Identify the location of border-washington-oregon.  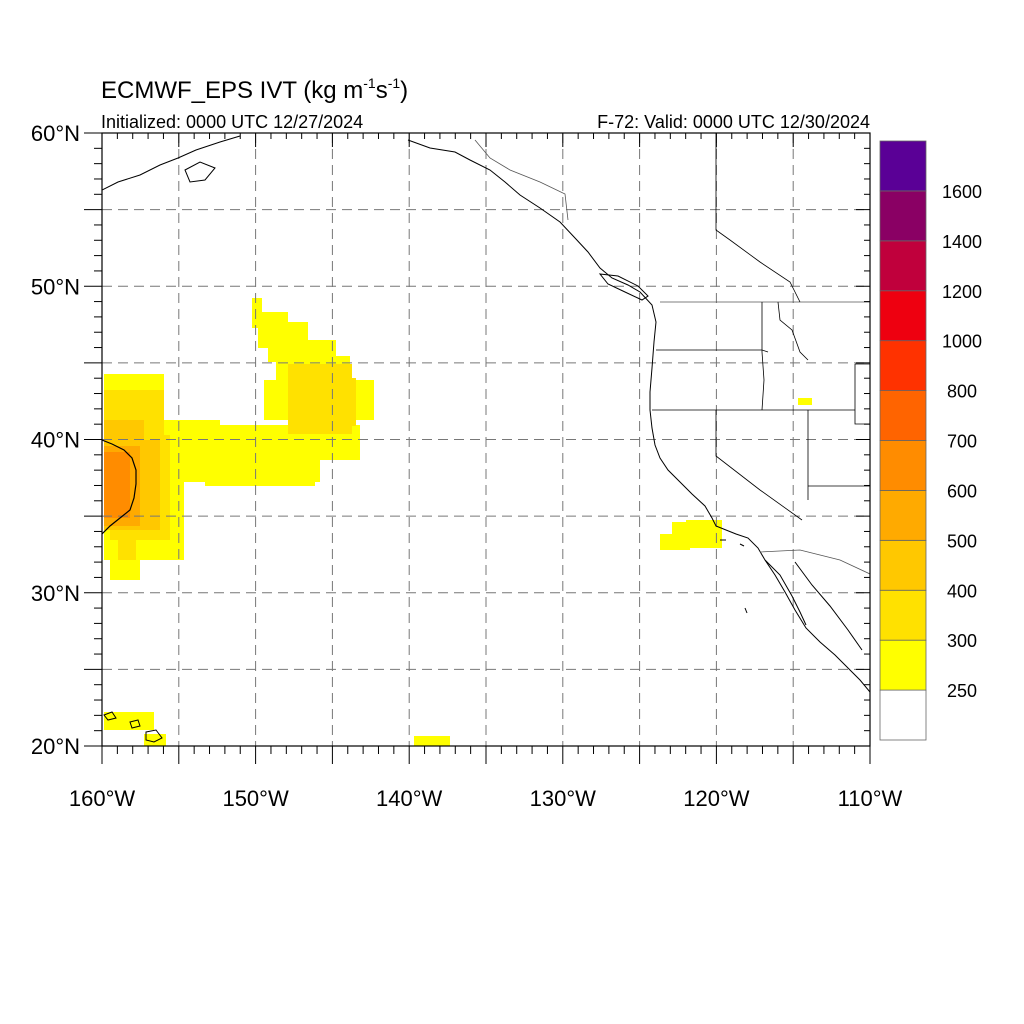
(712, 351).